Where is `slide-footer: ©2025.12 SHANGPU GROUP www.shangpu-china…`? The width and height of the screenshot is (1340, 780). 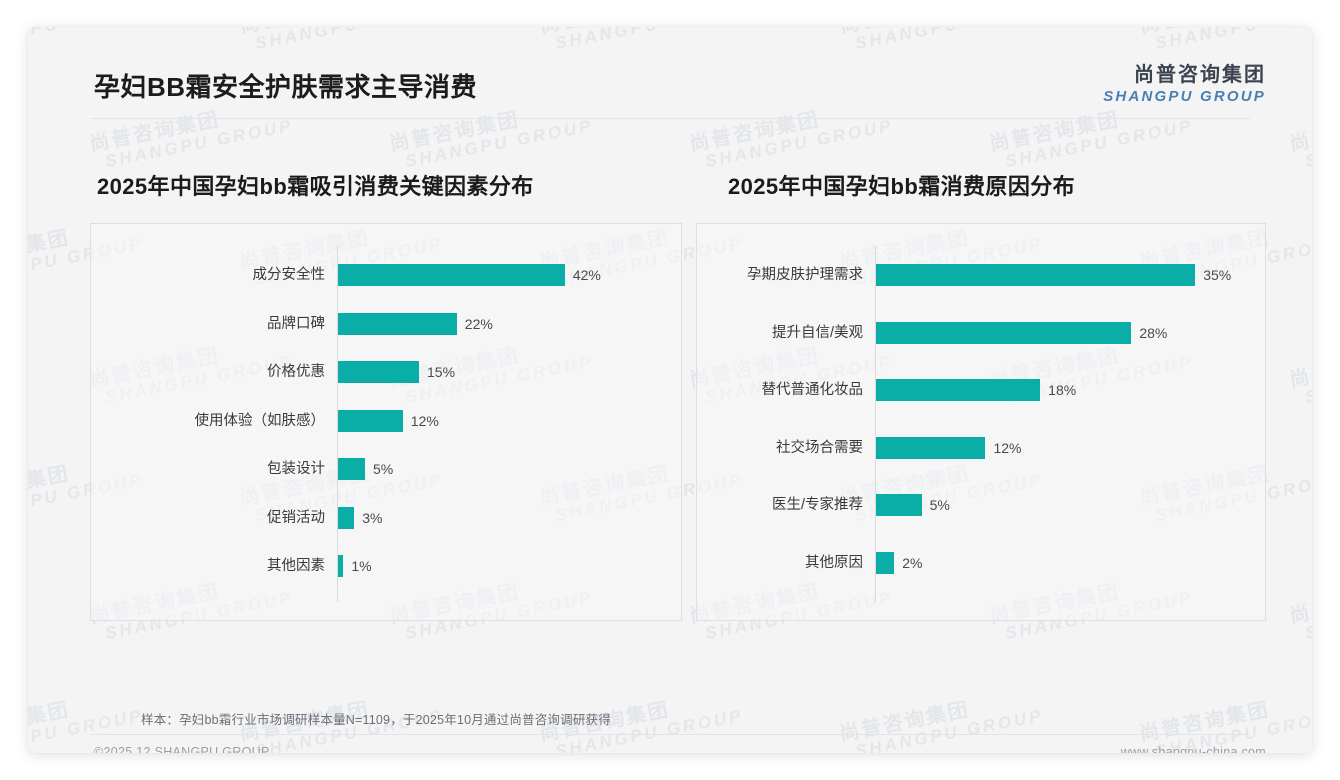 slide-footer: ©2025.12 SHANGPU GROUP www.shangpu-china… is located at coordinates (670, 744).